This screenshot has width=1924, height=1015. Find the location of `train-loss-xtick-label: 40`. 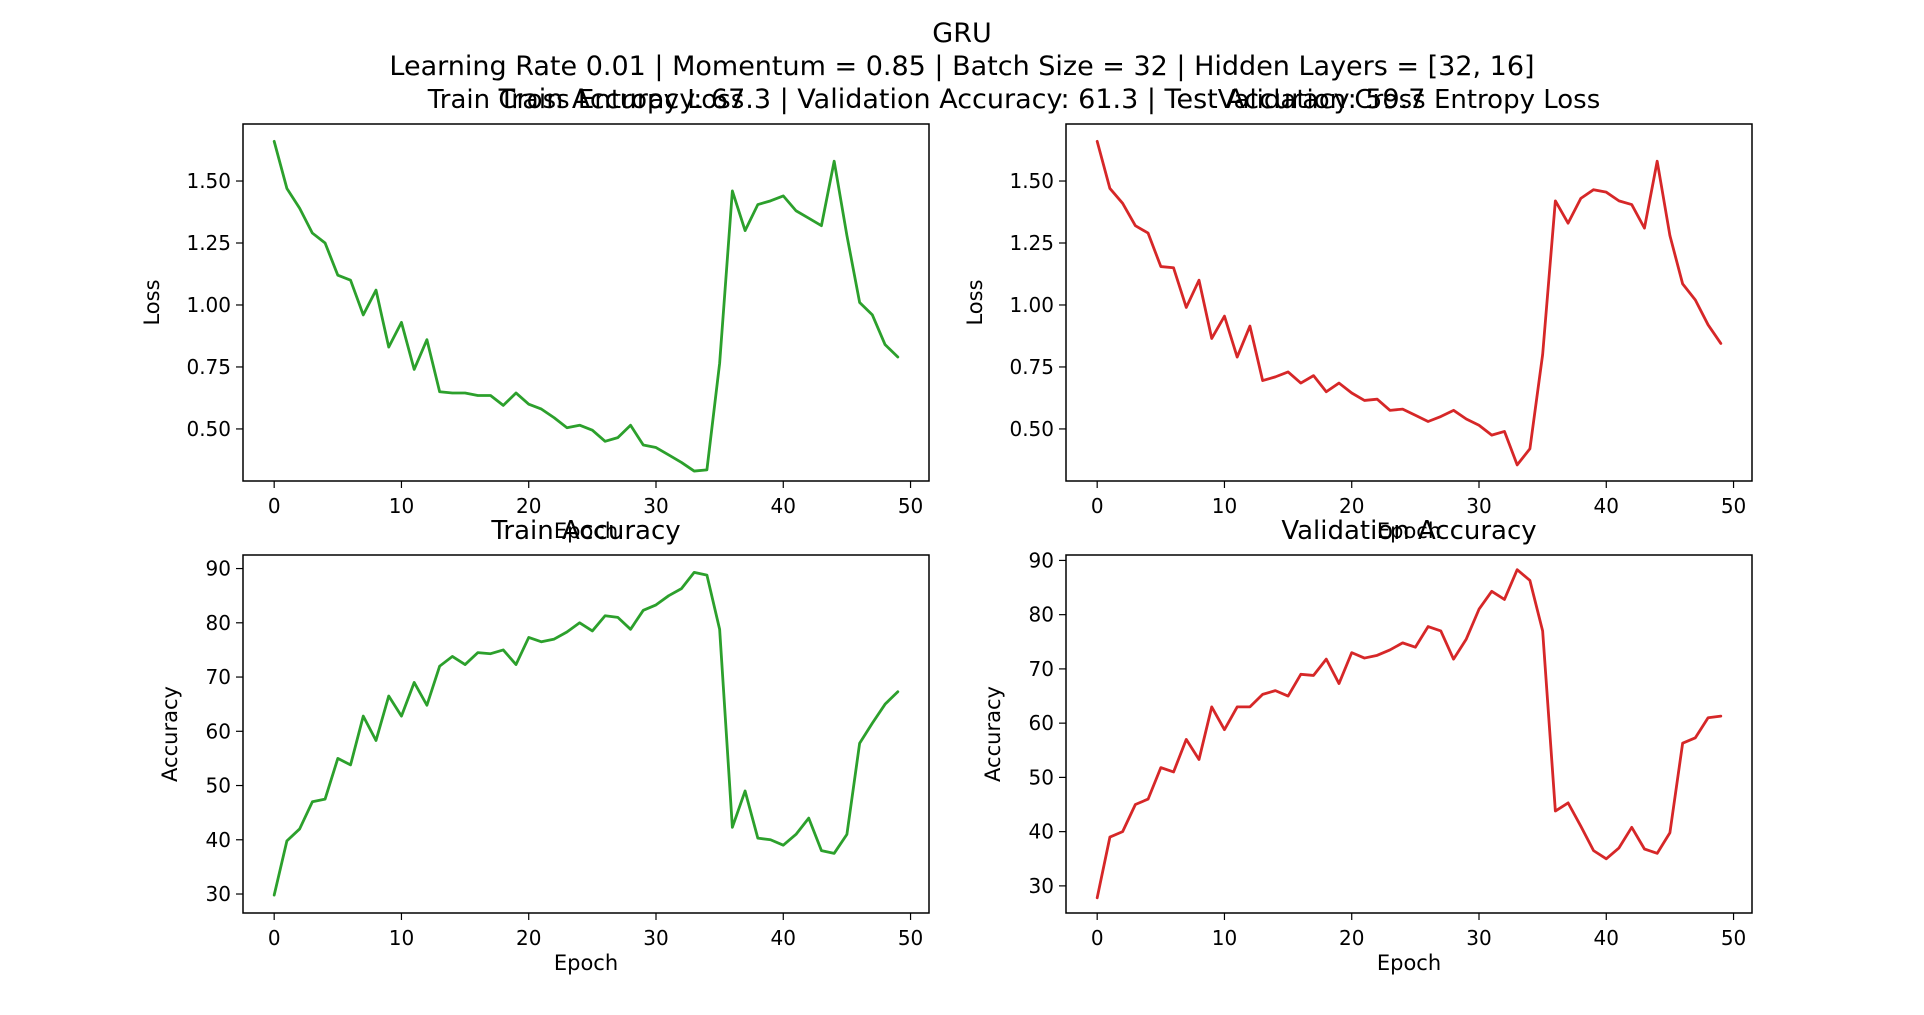

train-loss-xtick-label: 40 is located at coordinates (783, 506).